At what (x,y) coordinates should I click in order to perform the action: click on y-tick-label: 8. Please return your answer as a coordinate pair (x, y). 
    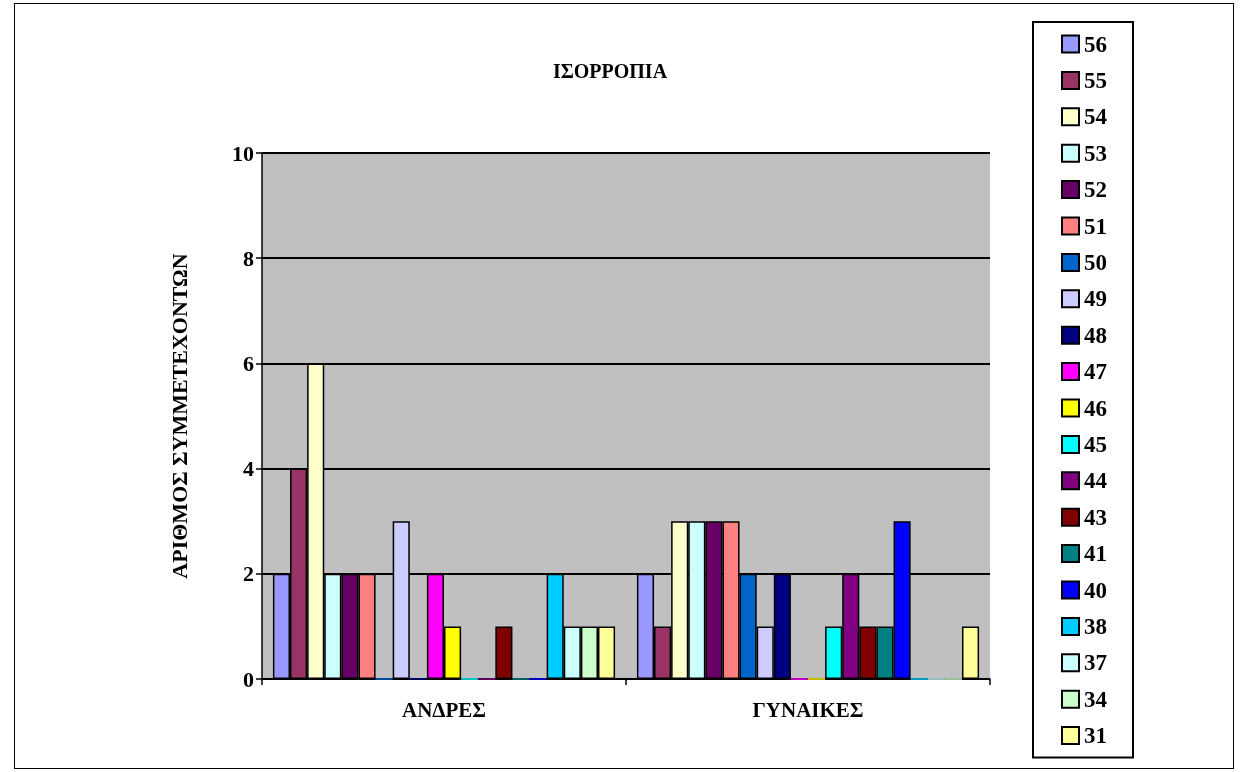
    Looking at the image, I should click on (248, 258).